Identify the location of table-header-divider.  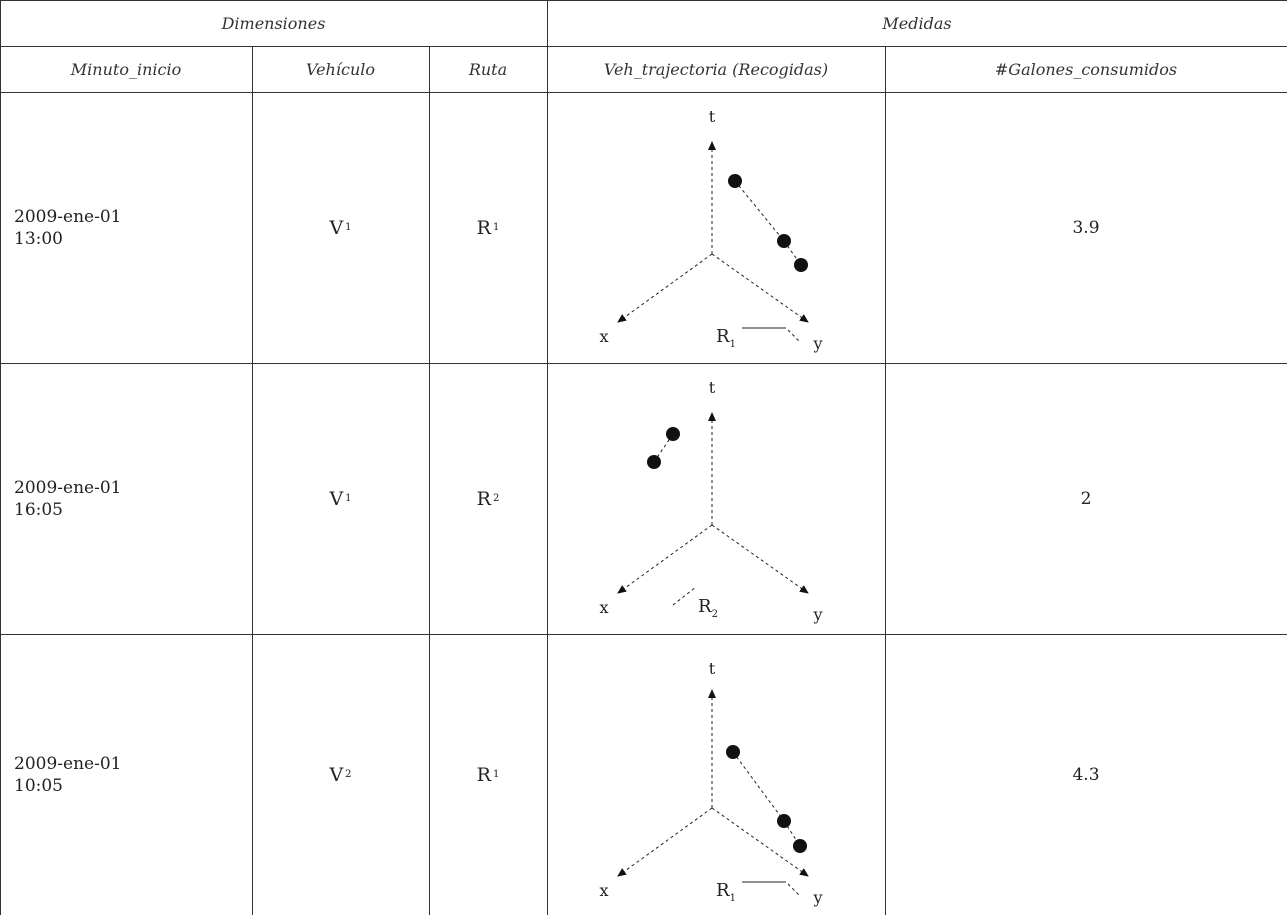
(643, 46).